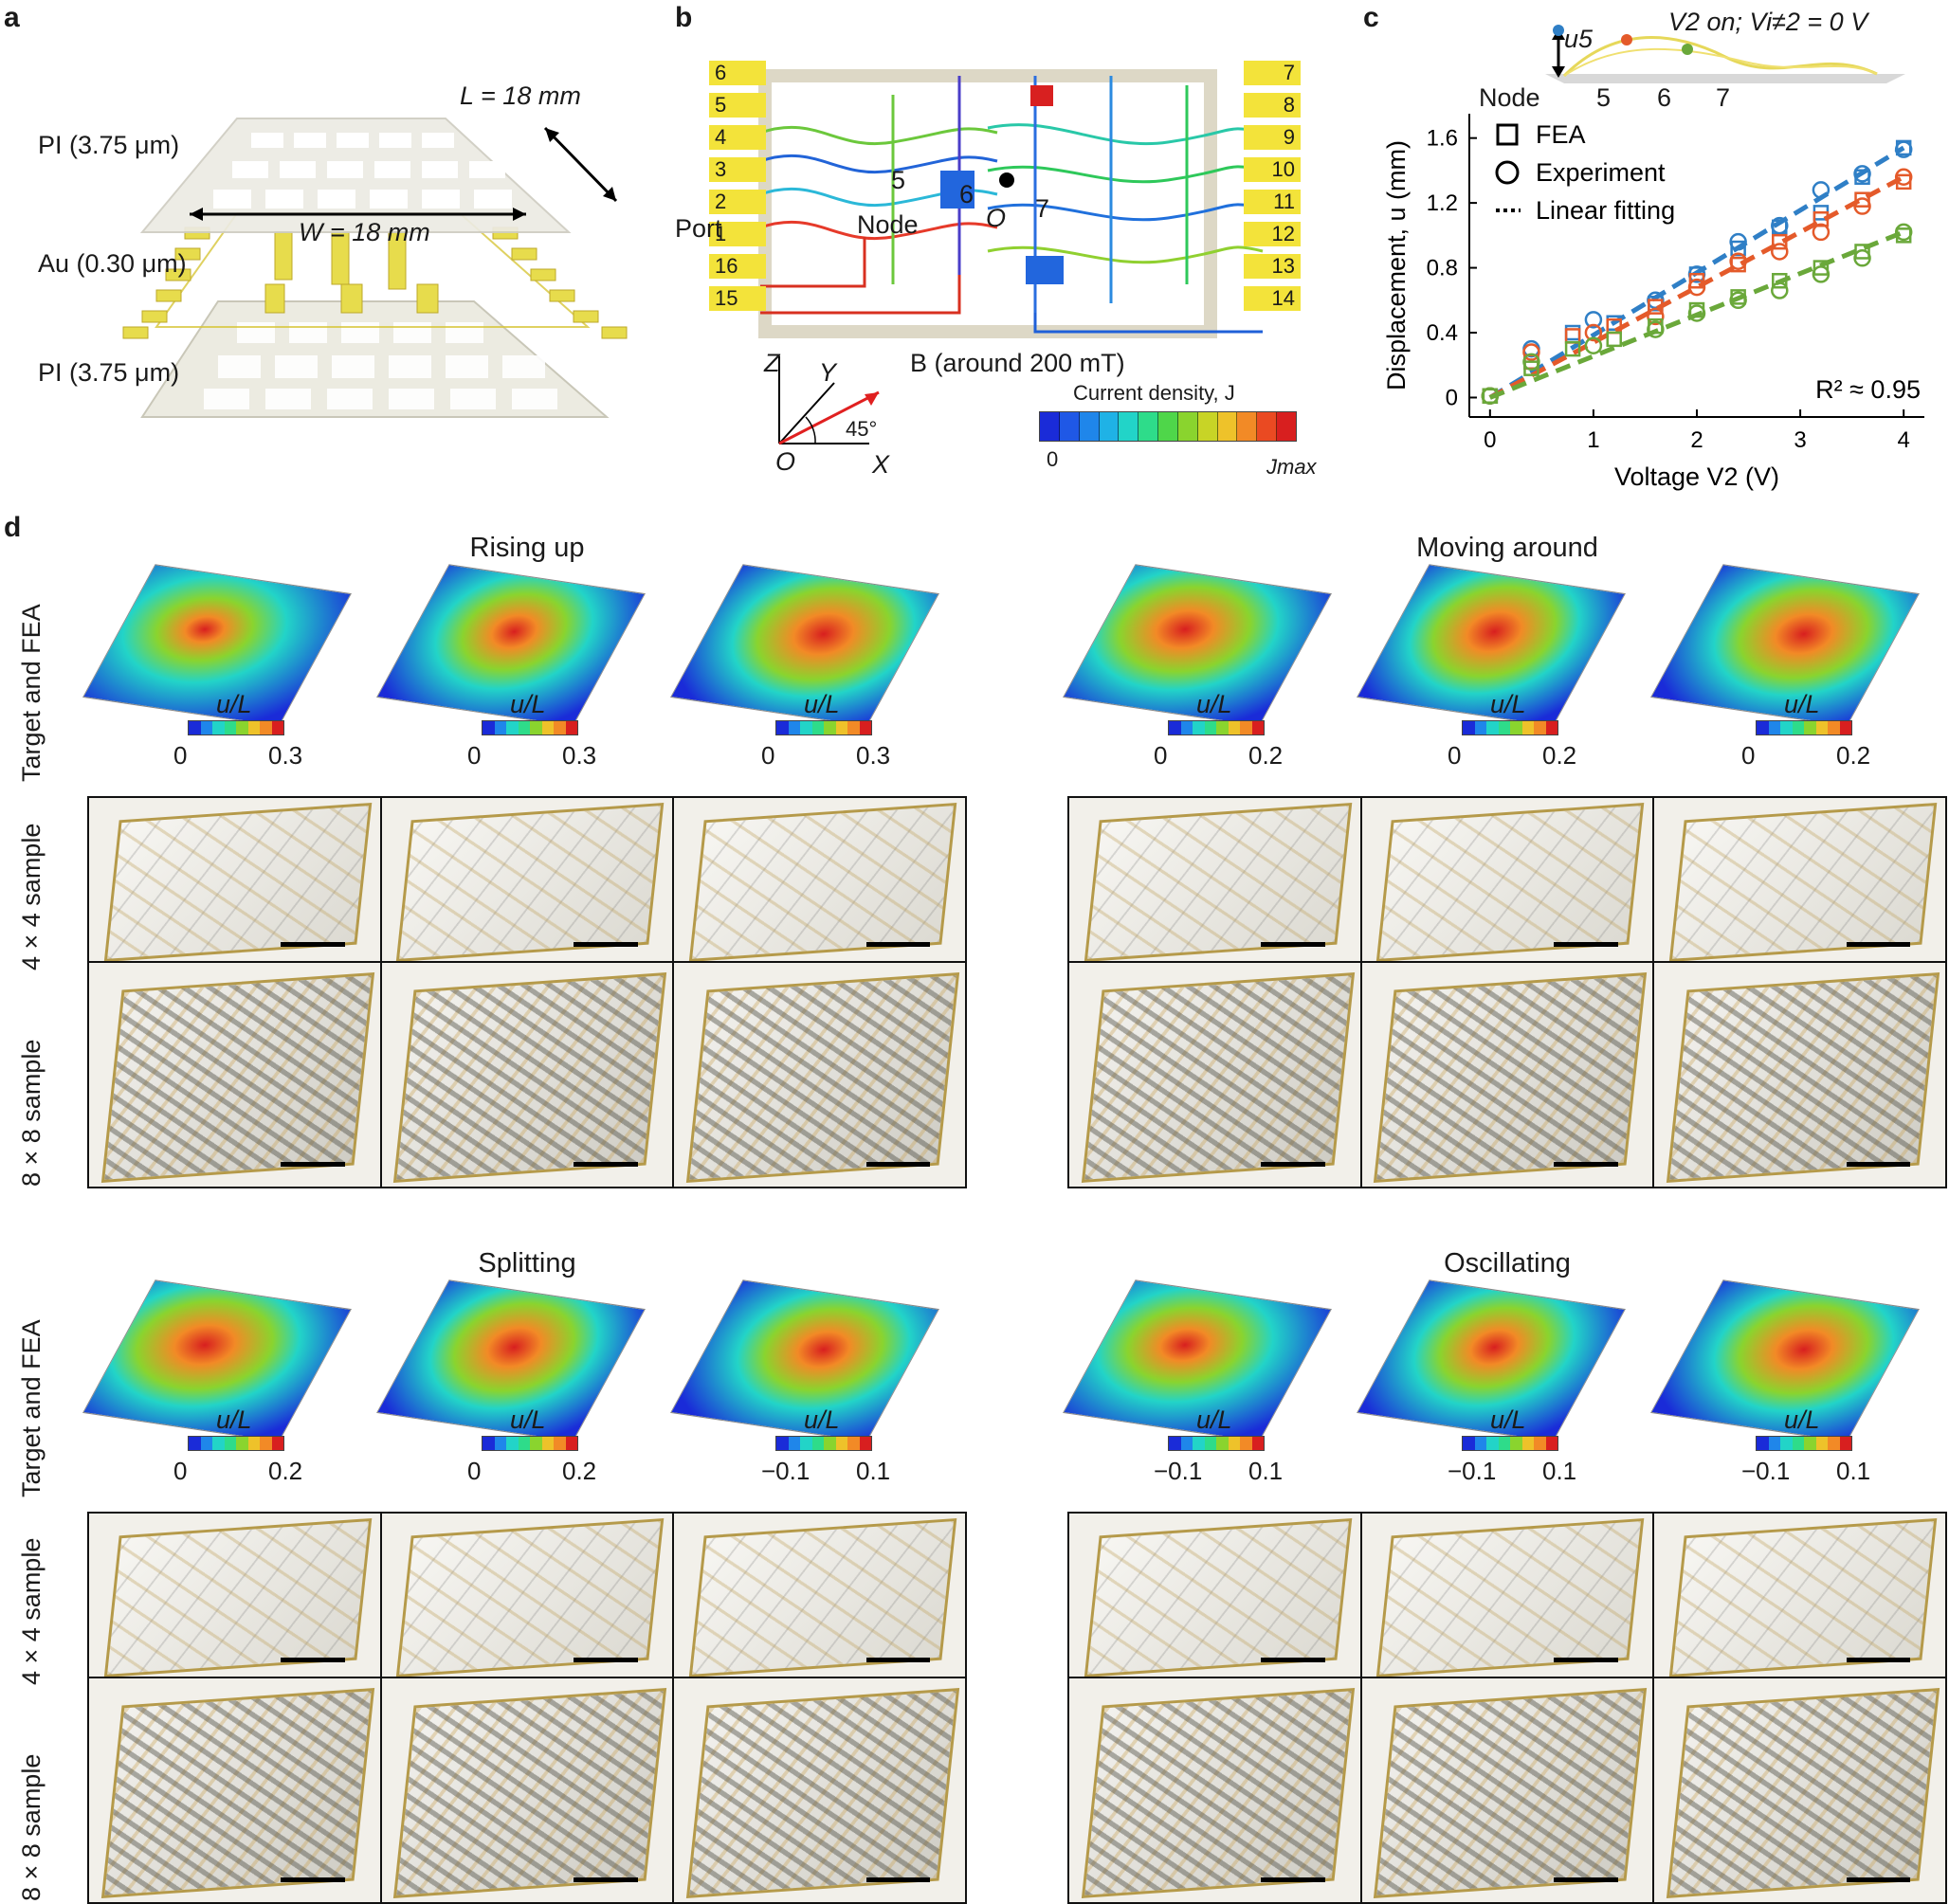 Image resolution: width=1949 pixels, height=1904 pixels. What do you see at coordinates (1579, 39) in the screenshot?
I see `u5-label: u5` at bounding box center [1579, 39].